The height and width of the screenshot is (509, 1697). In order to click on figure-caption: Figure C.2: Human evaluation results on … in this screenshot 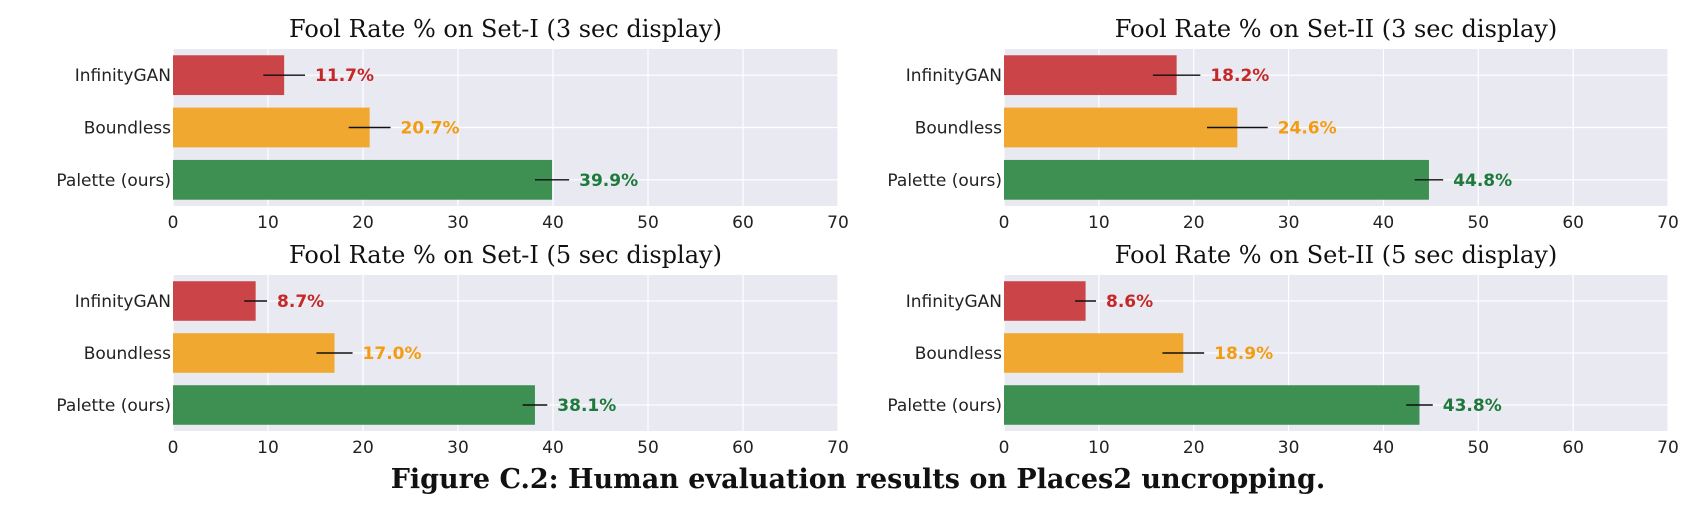, I will do `click(858, 479)`.